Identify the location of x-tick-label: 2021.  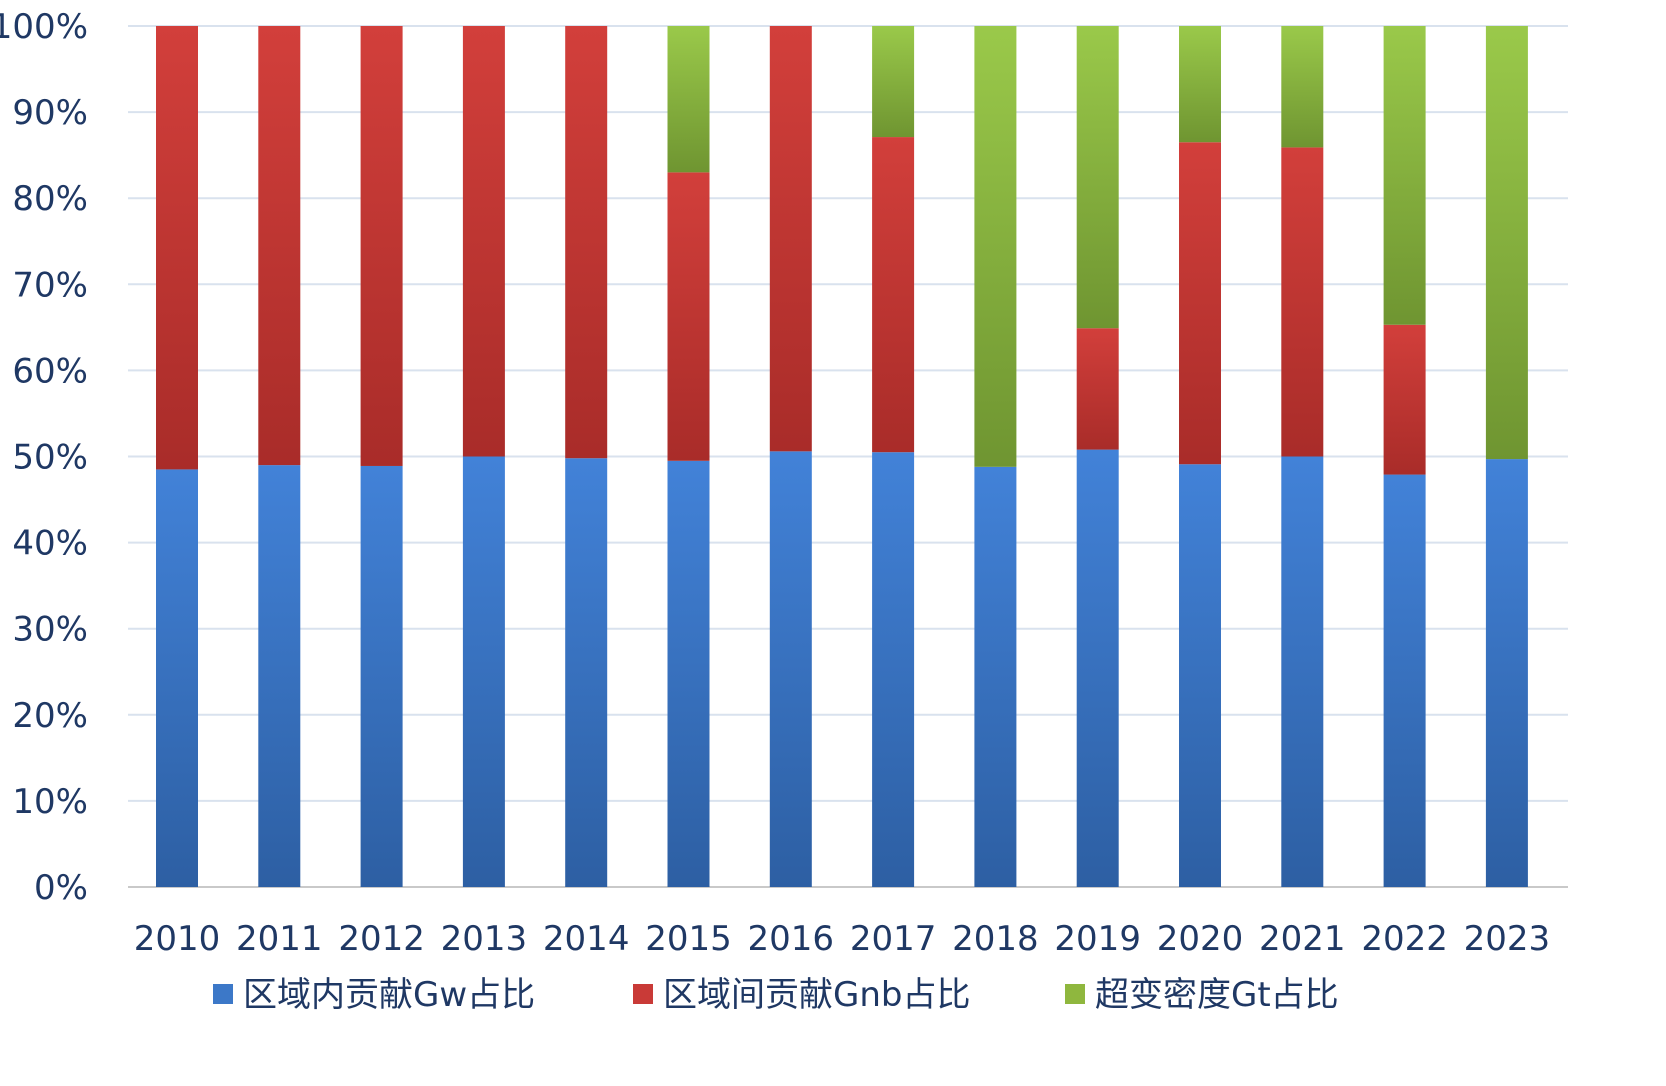
(1302, 939).